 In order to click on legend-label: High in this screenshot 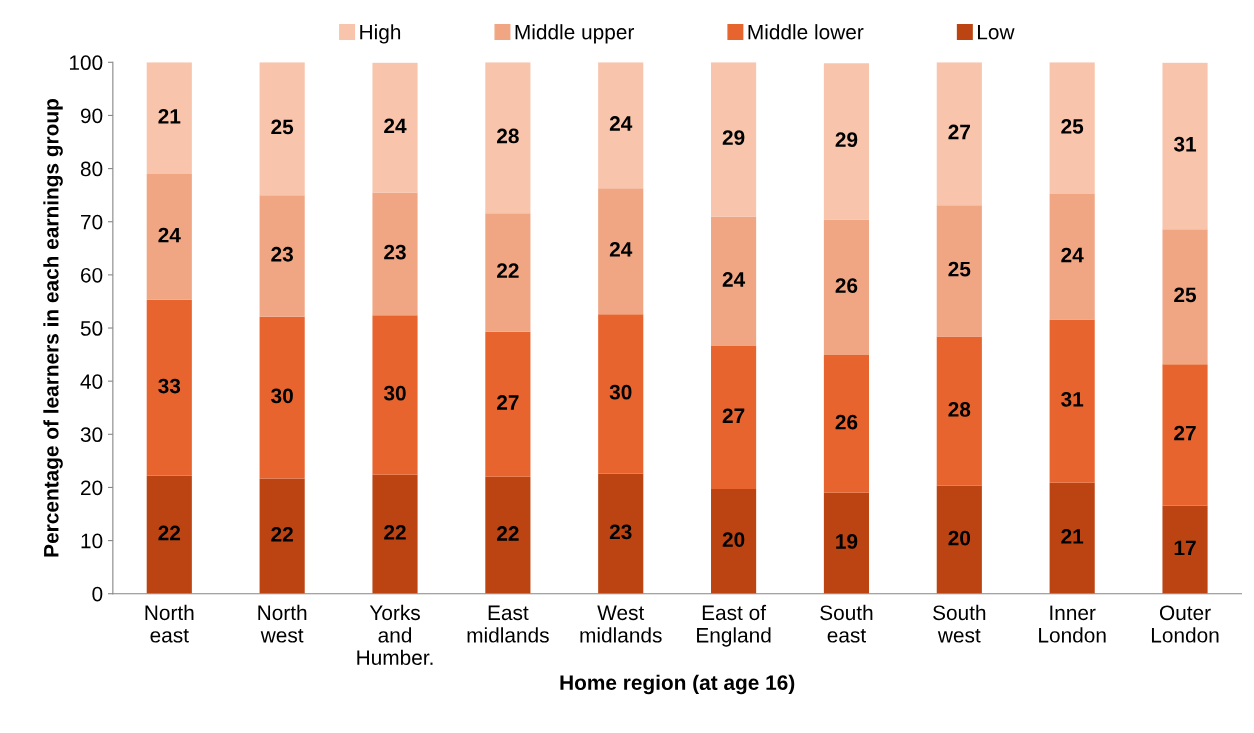, I will do `click(380, 34)`.